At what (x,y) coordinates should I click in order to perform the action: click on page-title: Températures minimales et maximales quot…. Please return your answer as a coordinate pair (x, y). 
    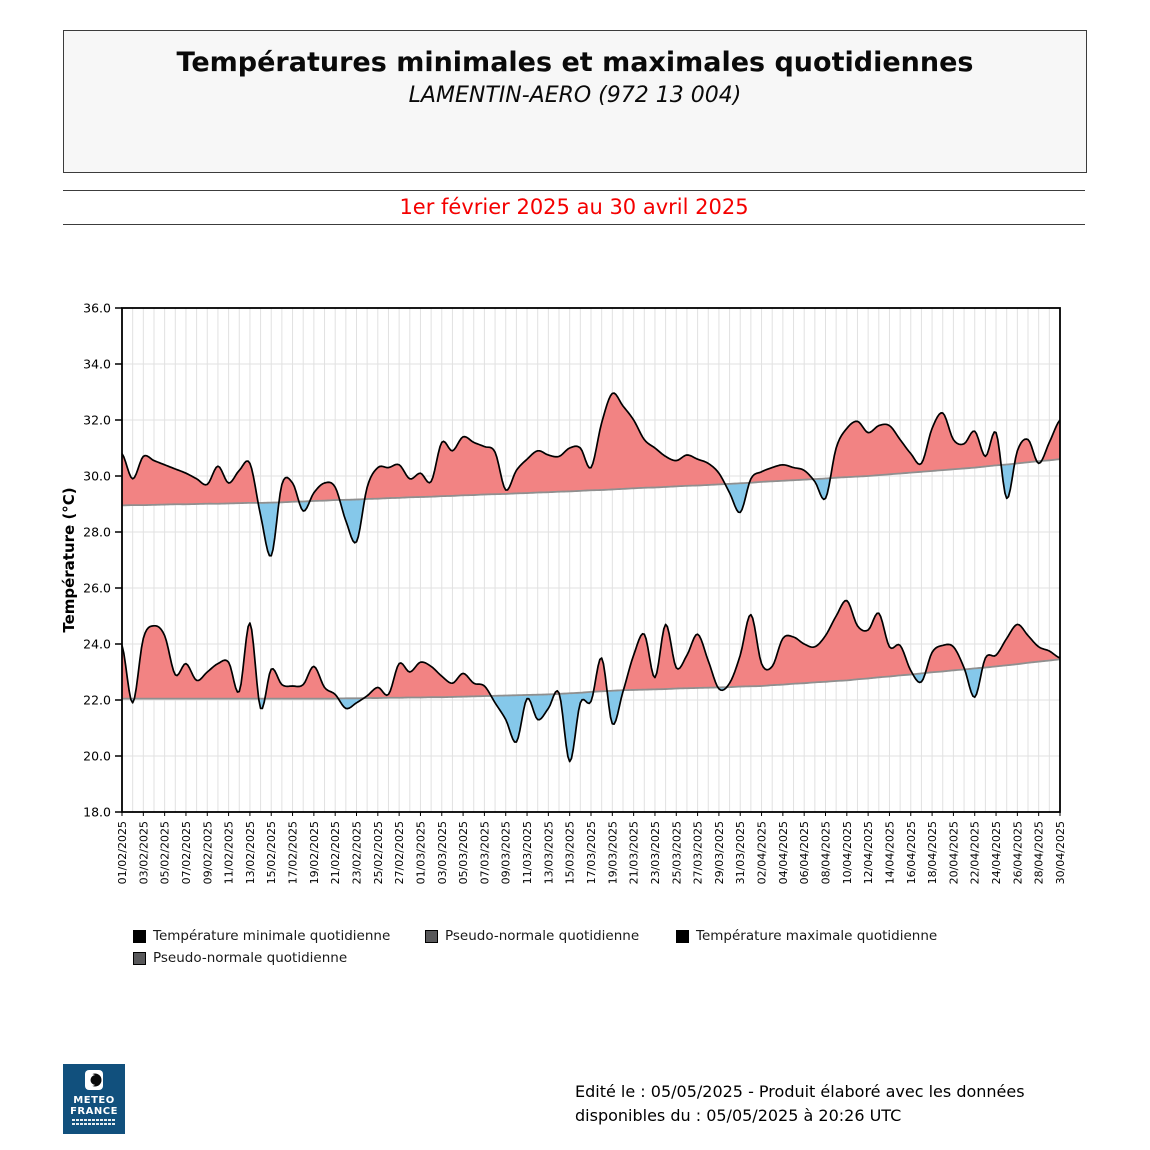
    Looking at the image, I should click on (575, 62).